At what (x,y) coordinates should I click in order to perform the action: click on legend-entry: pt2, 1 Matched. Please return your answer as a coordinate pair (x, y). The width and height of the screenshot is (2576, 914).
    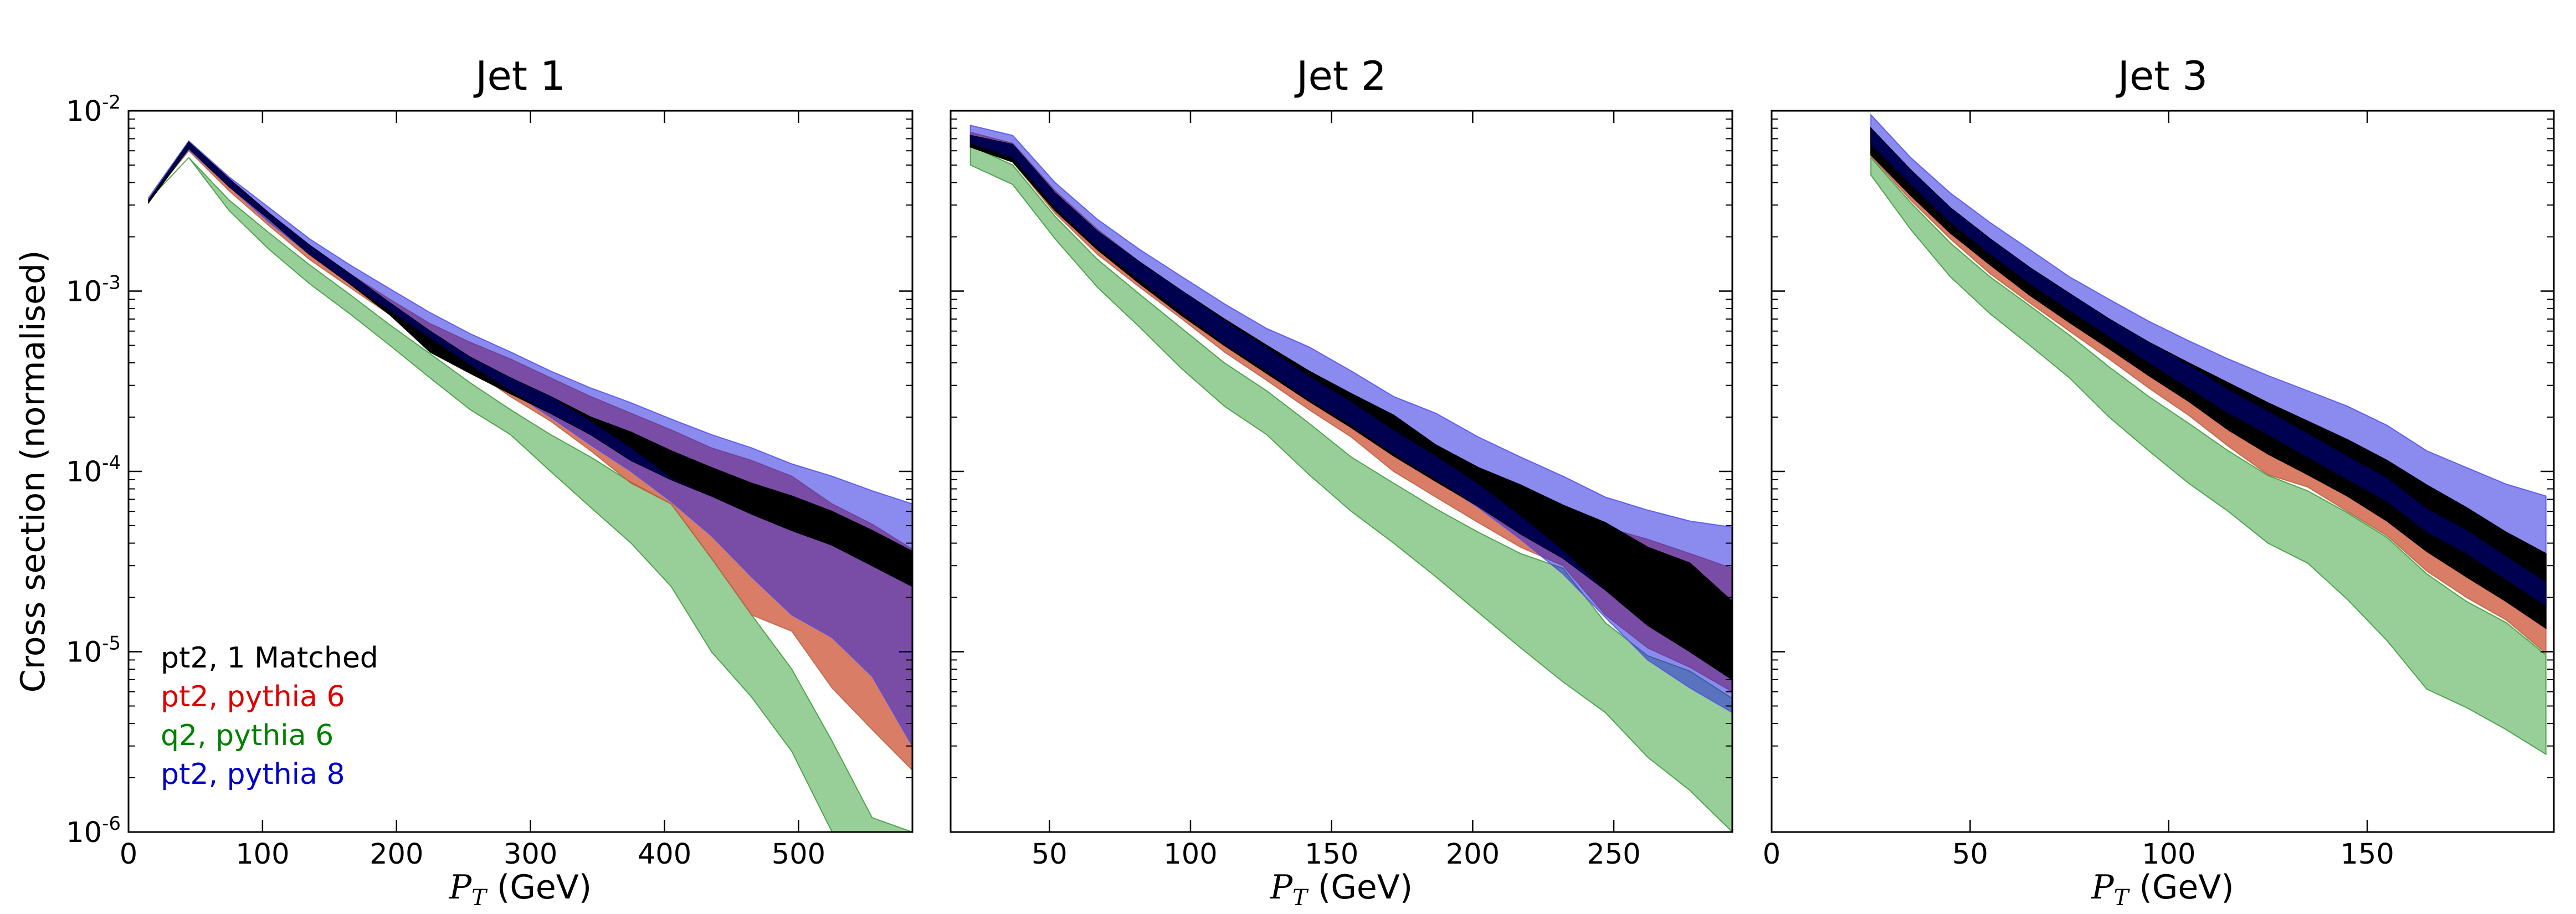
    Looking at the image, I should click on (269, 658).